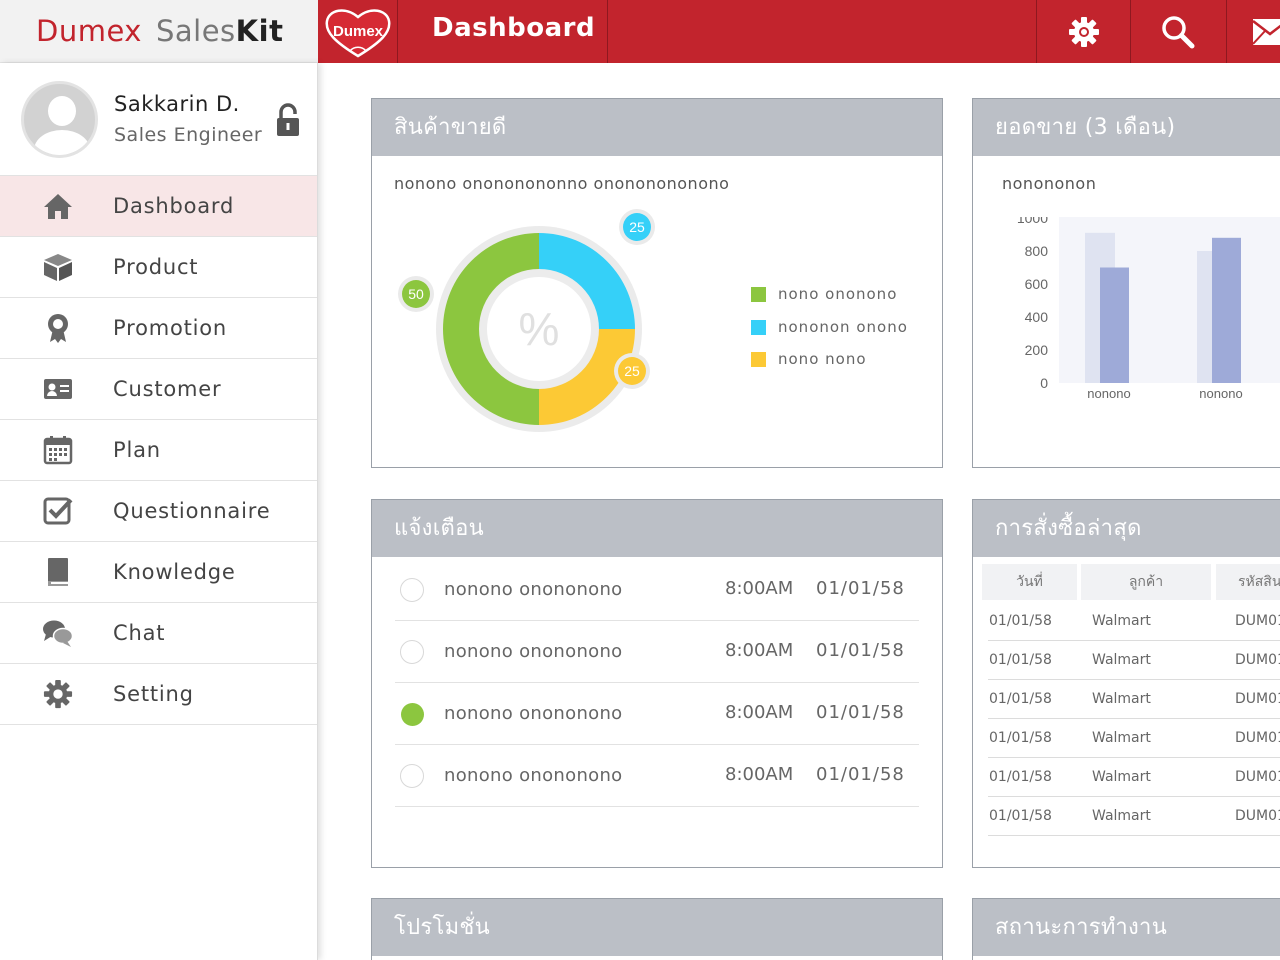  Describe the element at coordinates (1049, 183) in the screenshot. I see `sales-subtitle: nonononon` at that location.